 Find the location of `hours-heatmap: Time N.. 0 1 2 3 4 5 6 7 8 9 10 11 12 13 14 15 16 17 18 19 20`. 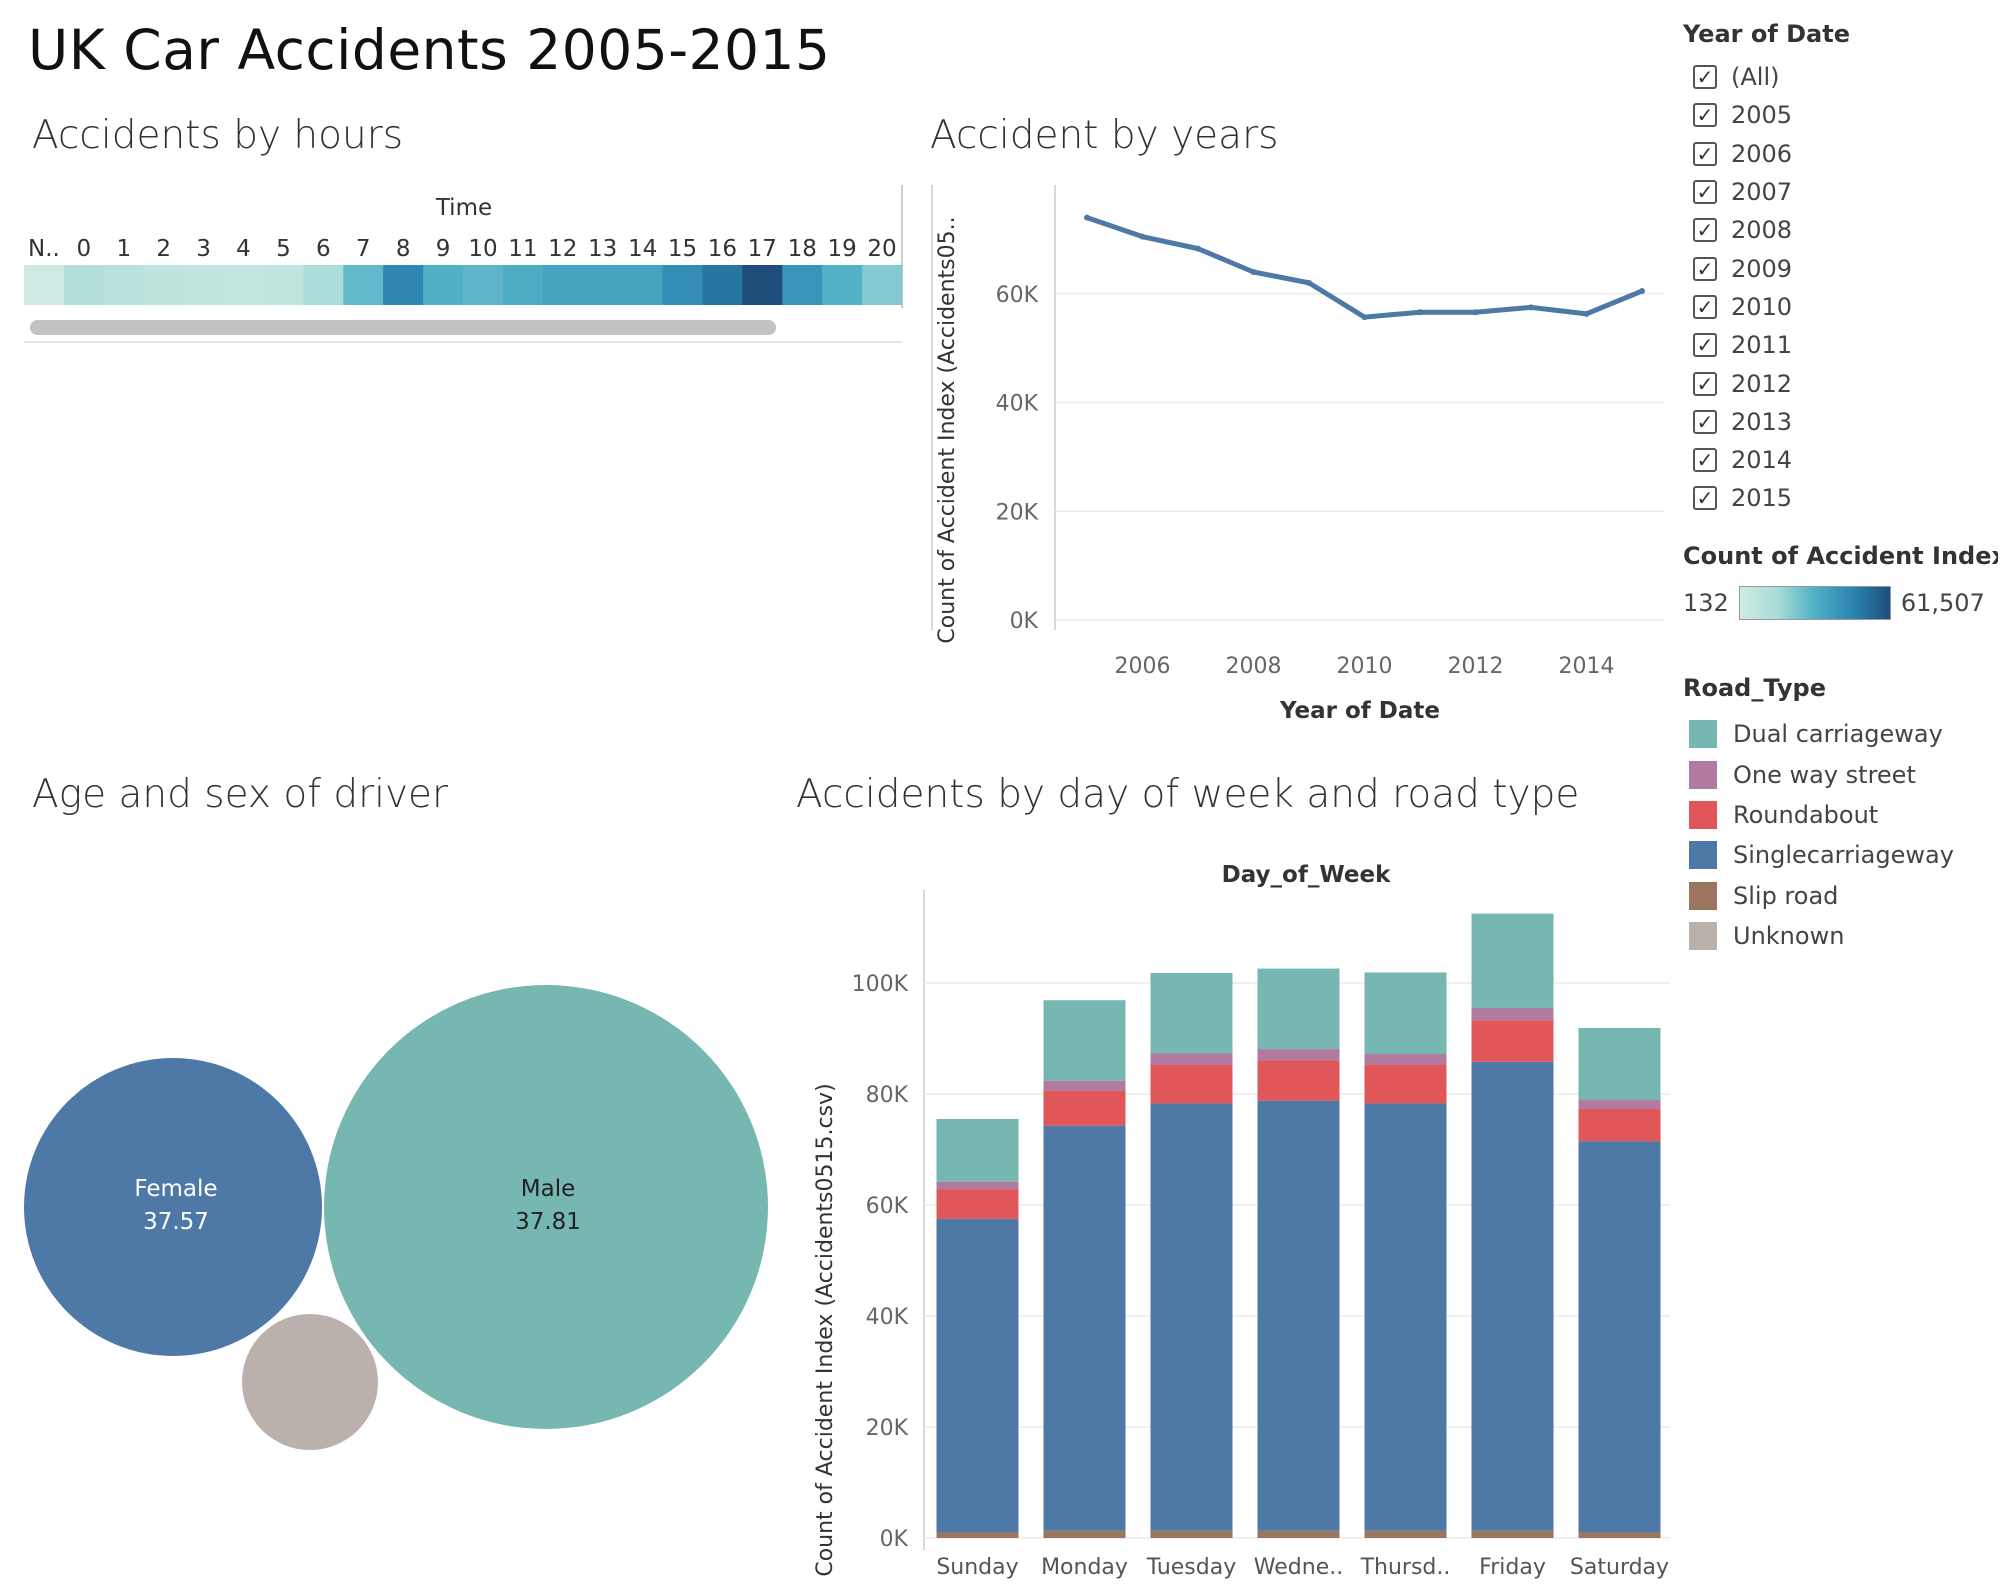

hours-heatmap: Time N.. 0 1 2 3 4 5 6 7 8 9 10 11 12 13 14 15 16 17 18 19 20 is located at coordinates (455, 265).